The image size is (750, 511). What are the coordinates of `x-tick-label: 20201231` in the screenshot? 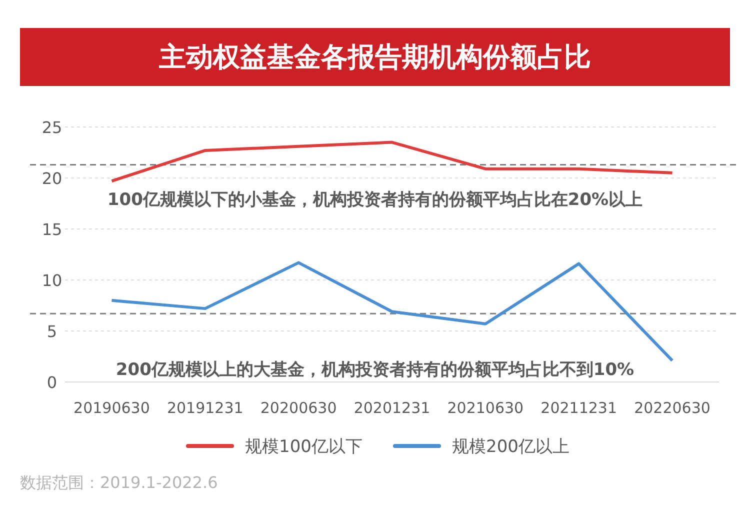 It's located at (392, 408).